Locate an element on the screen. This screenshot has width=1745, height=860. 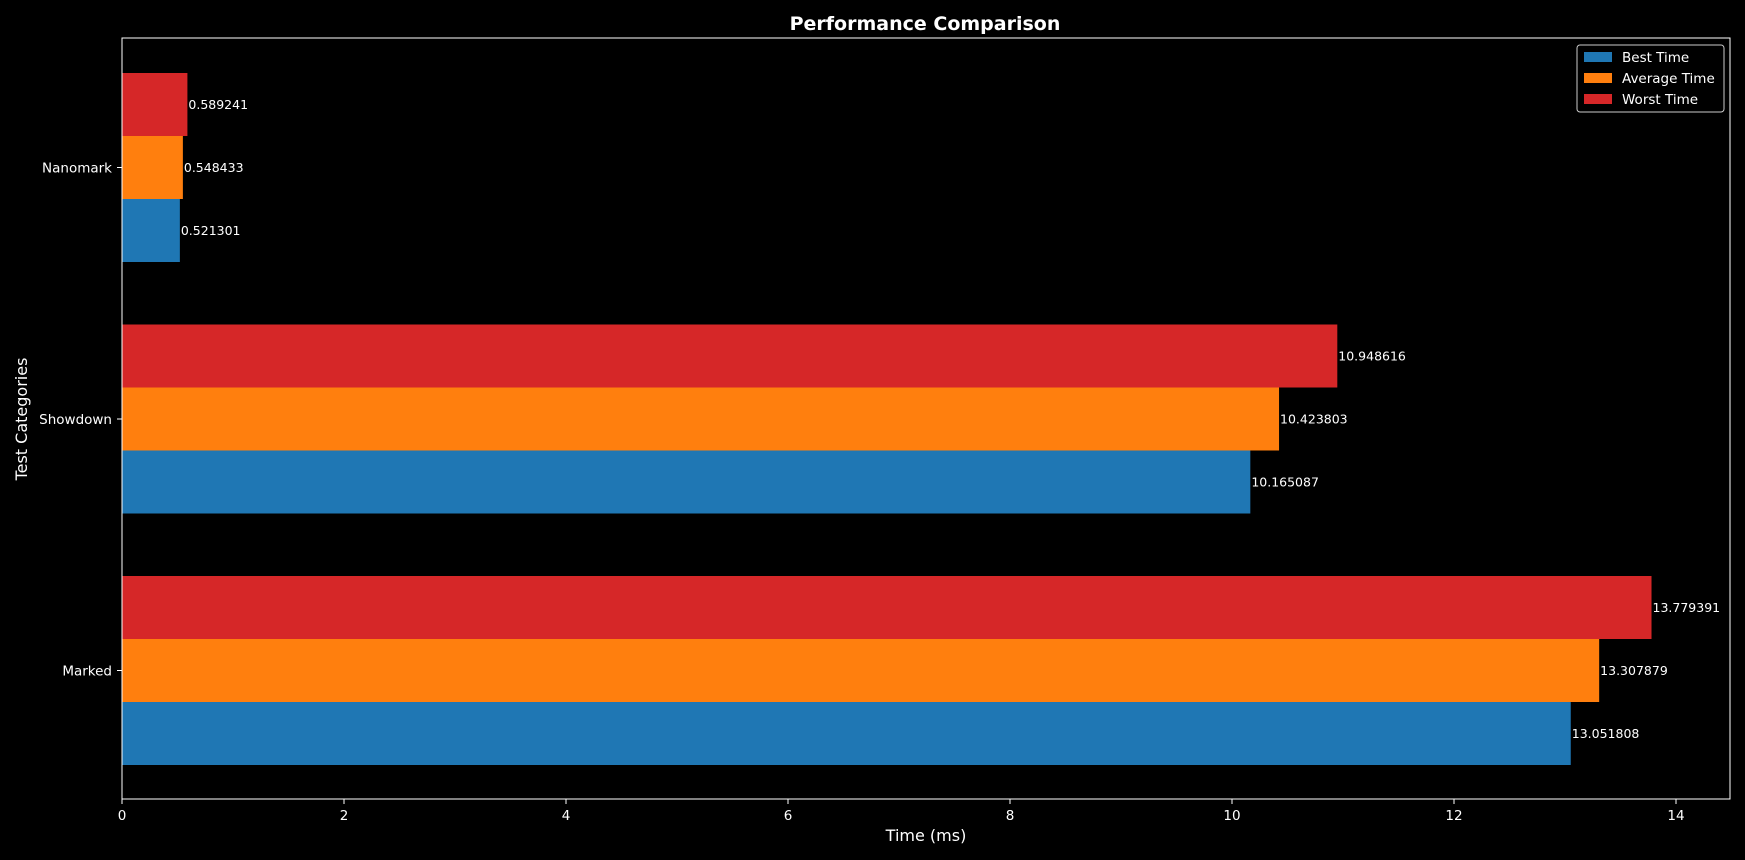
x-tick-label: 8 is located at coordinates (1010, 816).